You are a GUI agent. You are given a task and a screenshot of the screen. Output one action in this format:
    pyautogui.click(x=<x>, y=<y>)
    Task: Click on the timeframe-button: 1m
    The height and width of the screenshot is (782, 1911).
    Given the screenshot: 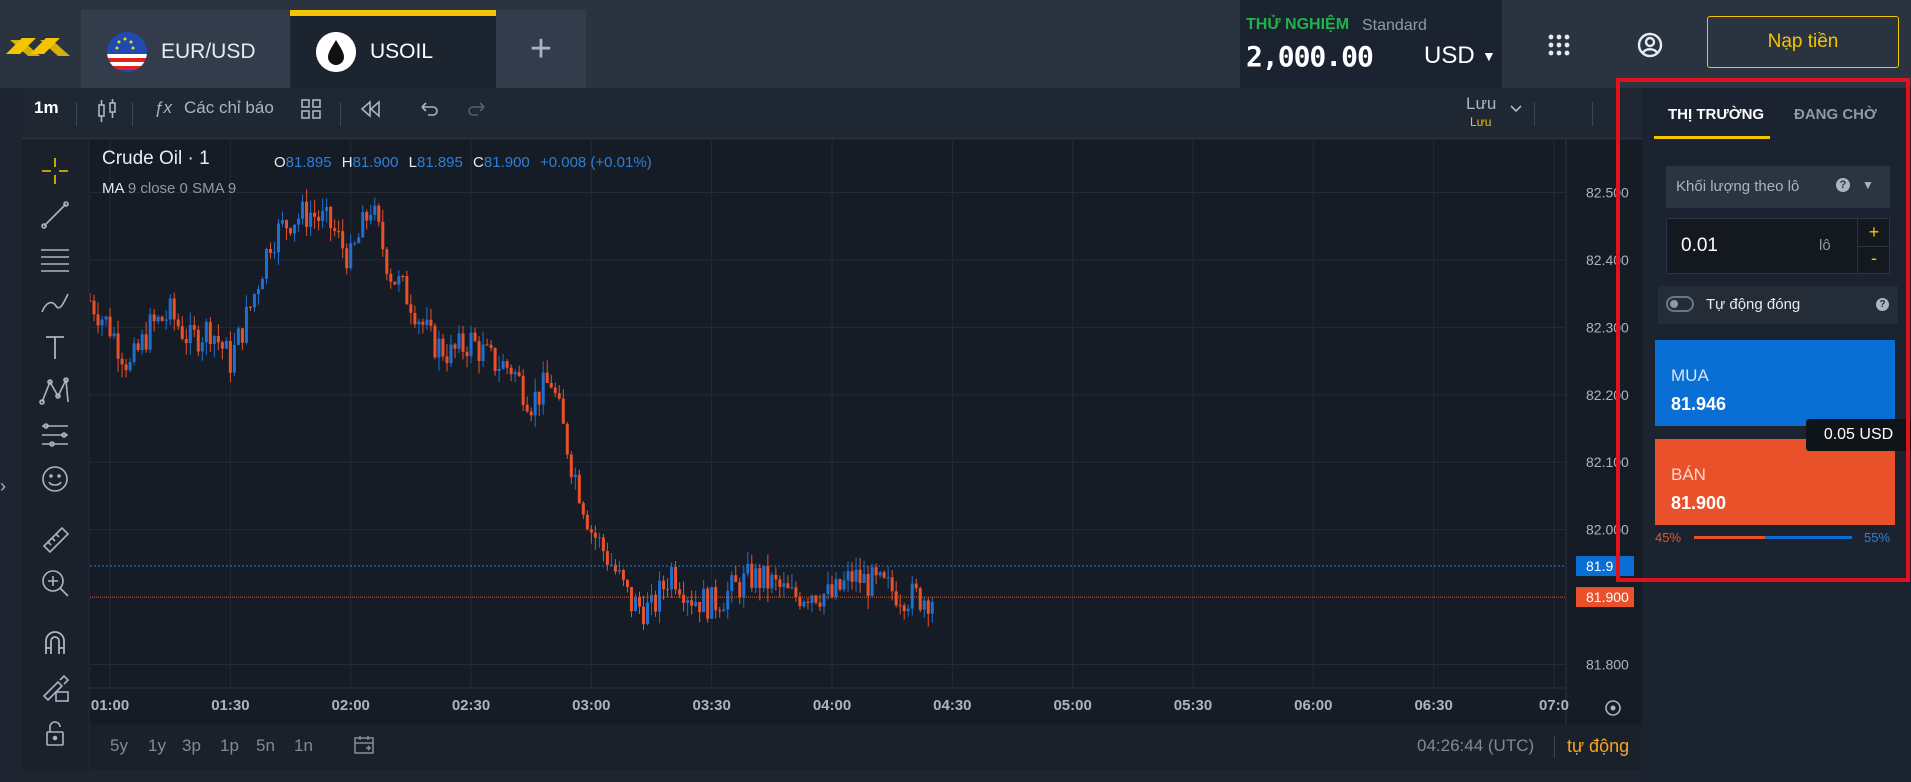 What is the action you would take?
    pyautogui.click(x=46, y=107)
    